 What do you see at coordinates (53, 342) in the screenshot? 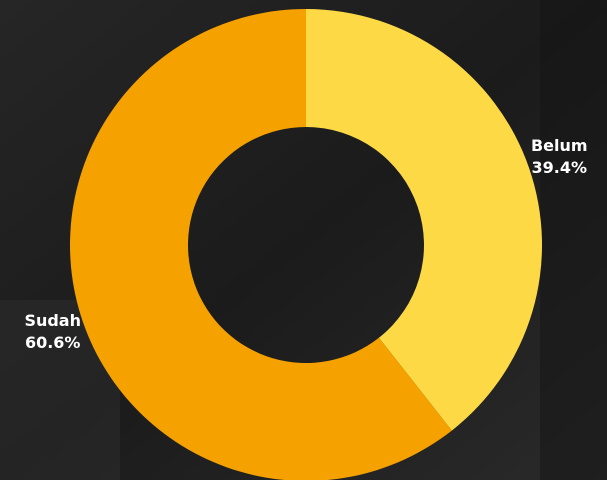
I see `slice-value-label: 60.6%` at bounding box center [53, 342].